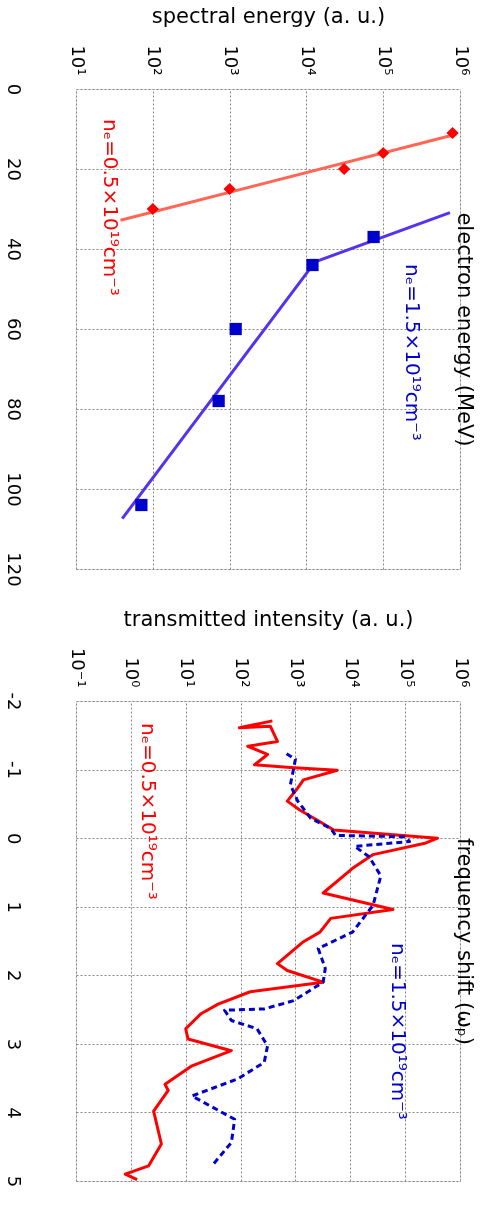 The image size is (490, 1206). I want to click on x-axis-title: transmitted intensity (a. u.), so click(268, 618).